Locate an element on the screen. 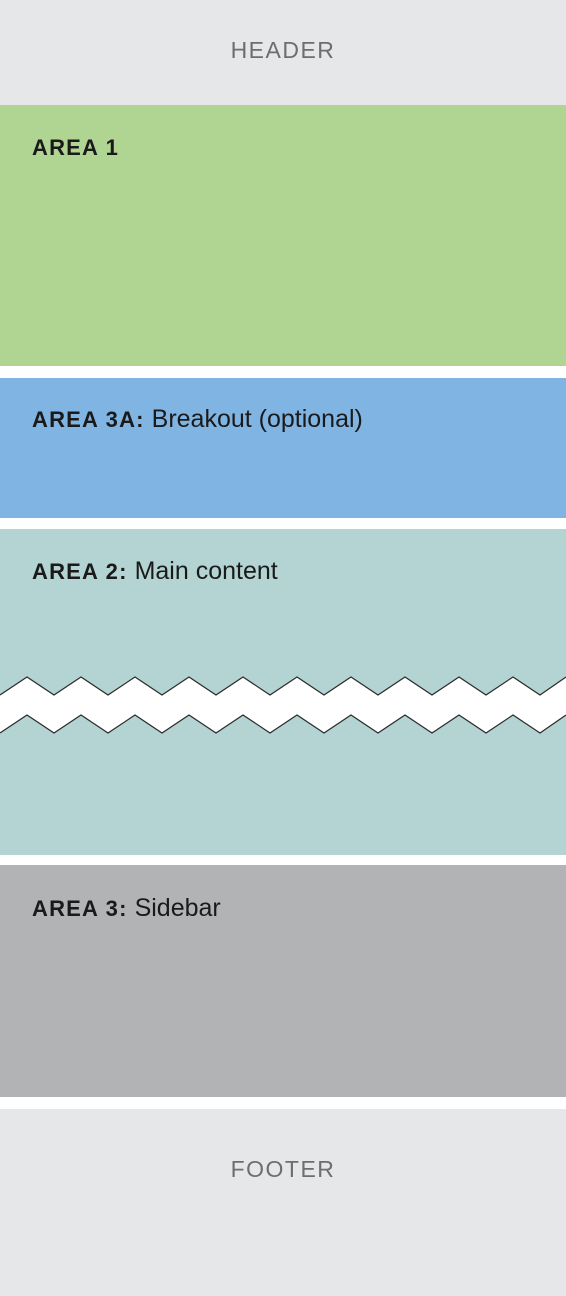  header-label: HEADER is located at coordinates (283, 50).